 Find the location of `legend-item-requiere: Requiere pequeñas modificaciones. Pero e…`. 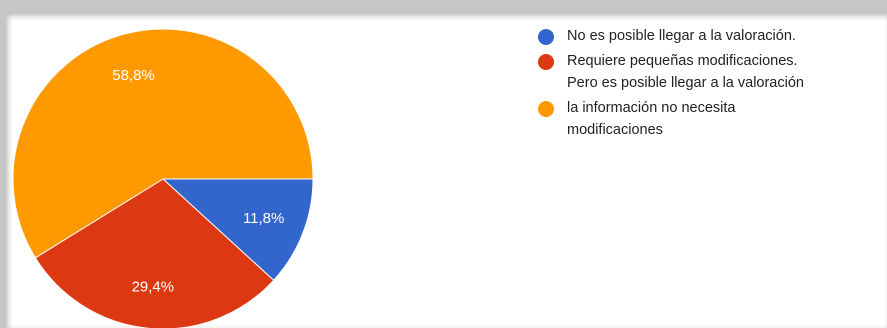

legend-item-requiere: Requiere pequeñas modificaciones. Pero e… is located at coordinates (712, 72).